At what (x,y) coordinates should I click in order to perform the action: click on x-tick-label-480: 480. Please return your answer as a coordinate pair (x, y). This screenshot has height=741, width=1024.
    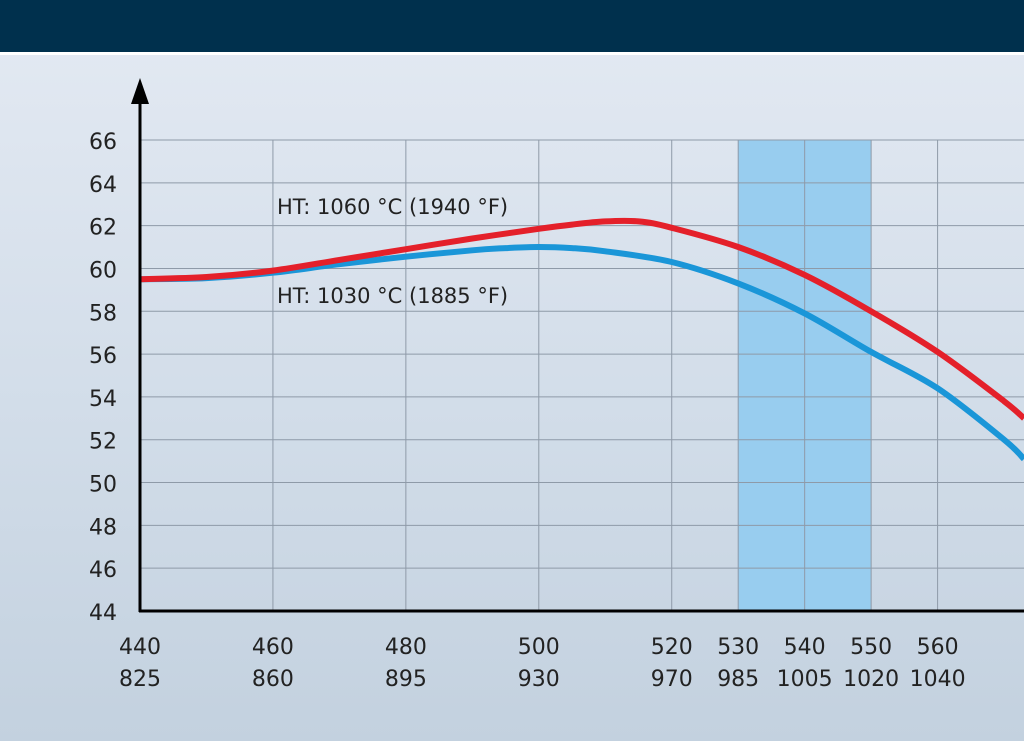
    Looking at the image, I should click on (406, 647).